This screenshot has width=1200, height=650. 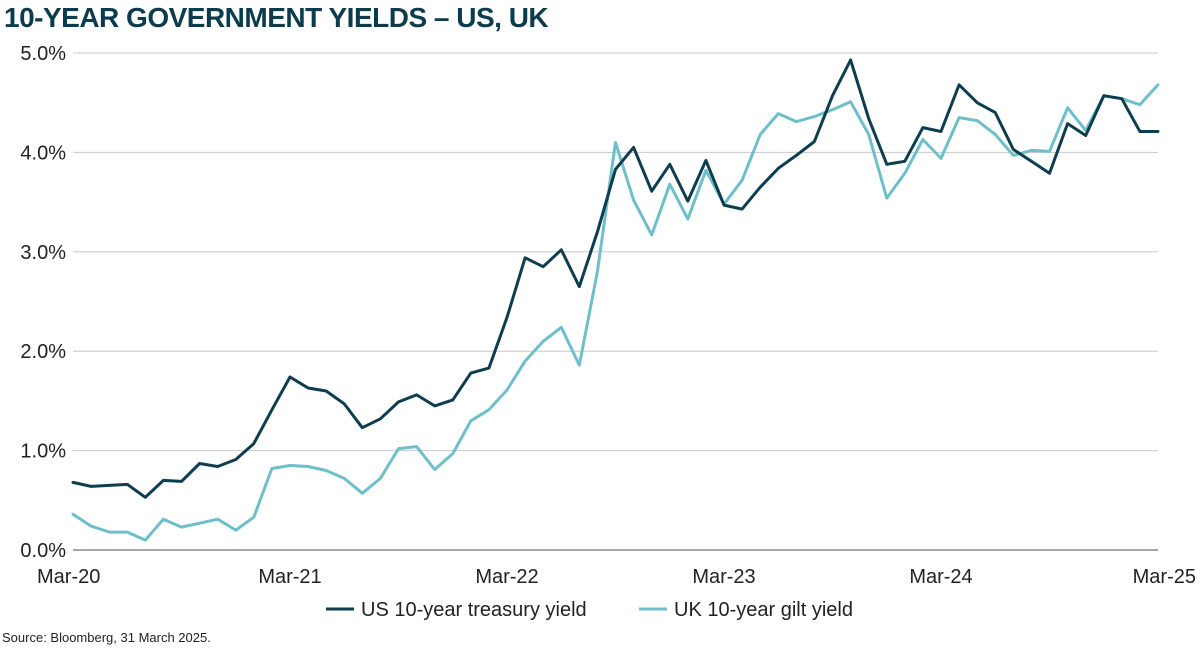 I want to click on x-tick-label: Mar-23, so click(x=723, y=577).